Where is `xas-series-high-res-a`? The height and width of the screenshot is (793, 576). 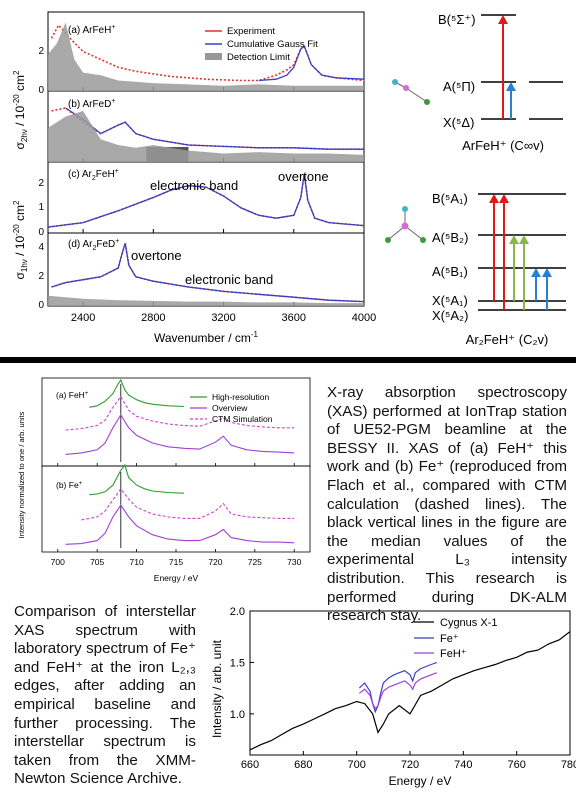 xas-series-high-res-a is located at coordinates (136, 393).